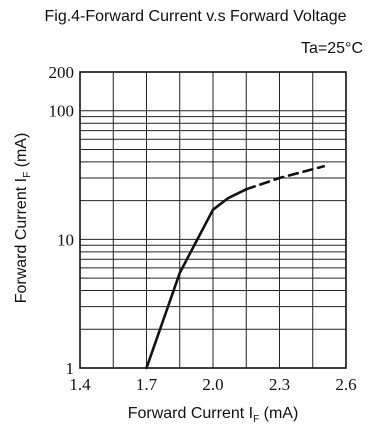  Describe the element at coordinates (213, 415) in the screenshot. I see `x-axis-label: Forward Current IF (mA)` at that location.